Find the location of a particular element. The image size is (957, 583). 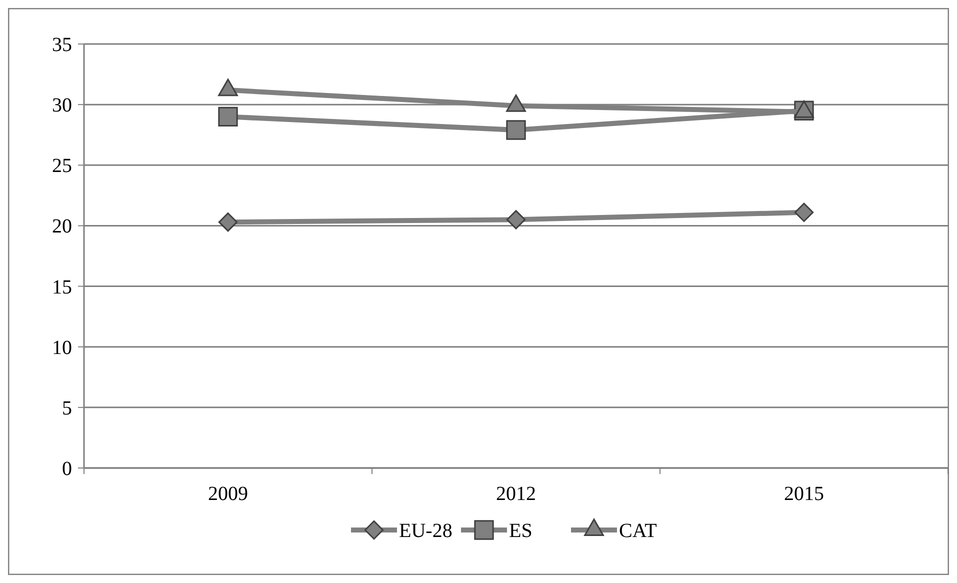

x-tick-label: 2009 is located at coordinates (228, 494).